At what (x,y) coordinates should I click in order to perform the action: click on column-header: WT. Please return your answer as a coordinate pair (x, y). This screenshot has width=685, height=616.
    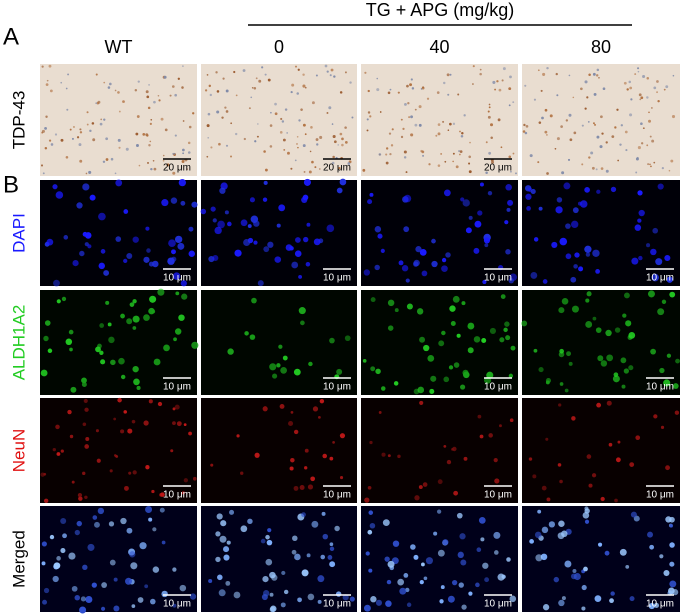
    Looking at the image, I should click on (119, 47).